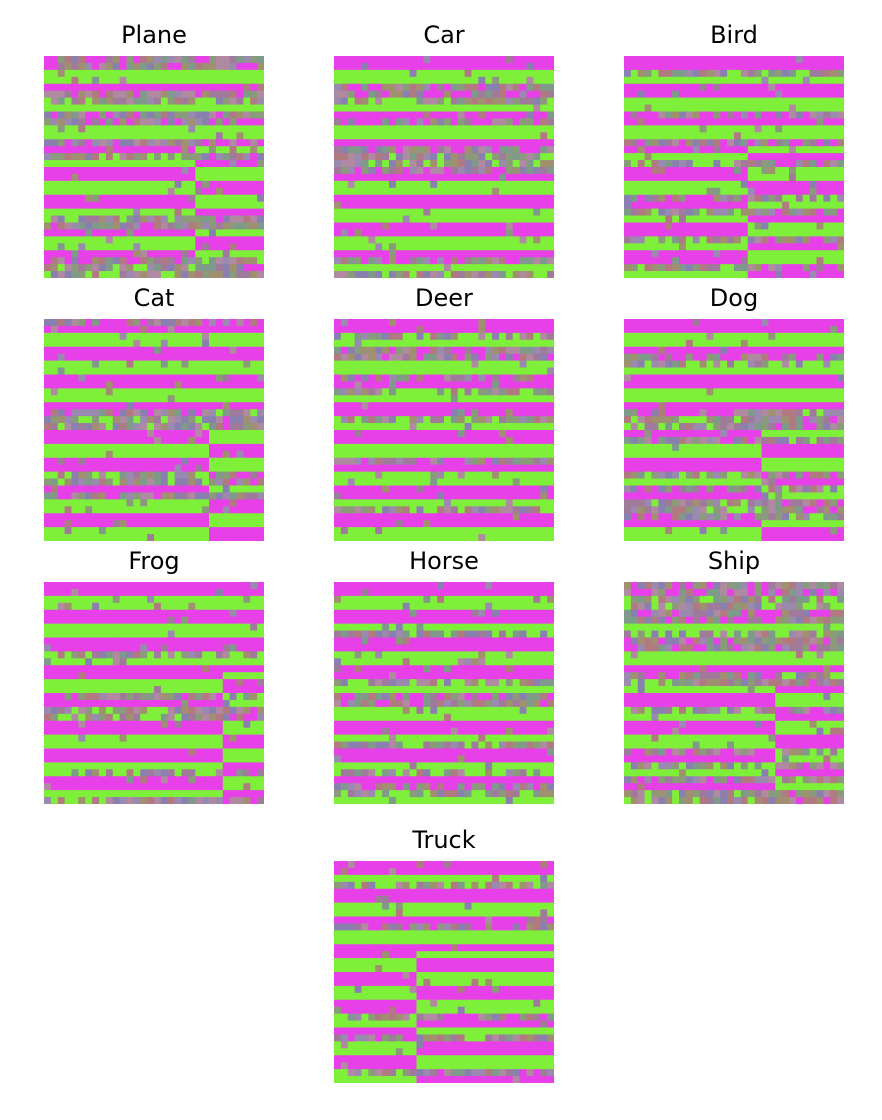  I want to click on panel-horse: Horse, so click(444, 675).